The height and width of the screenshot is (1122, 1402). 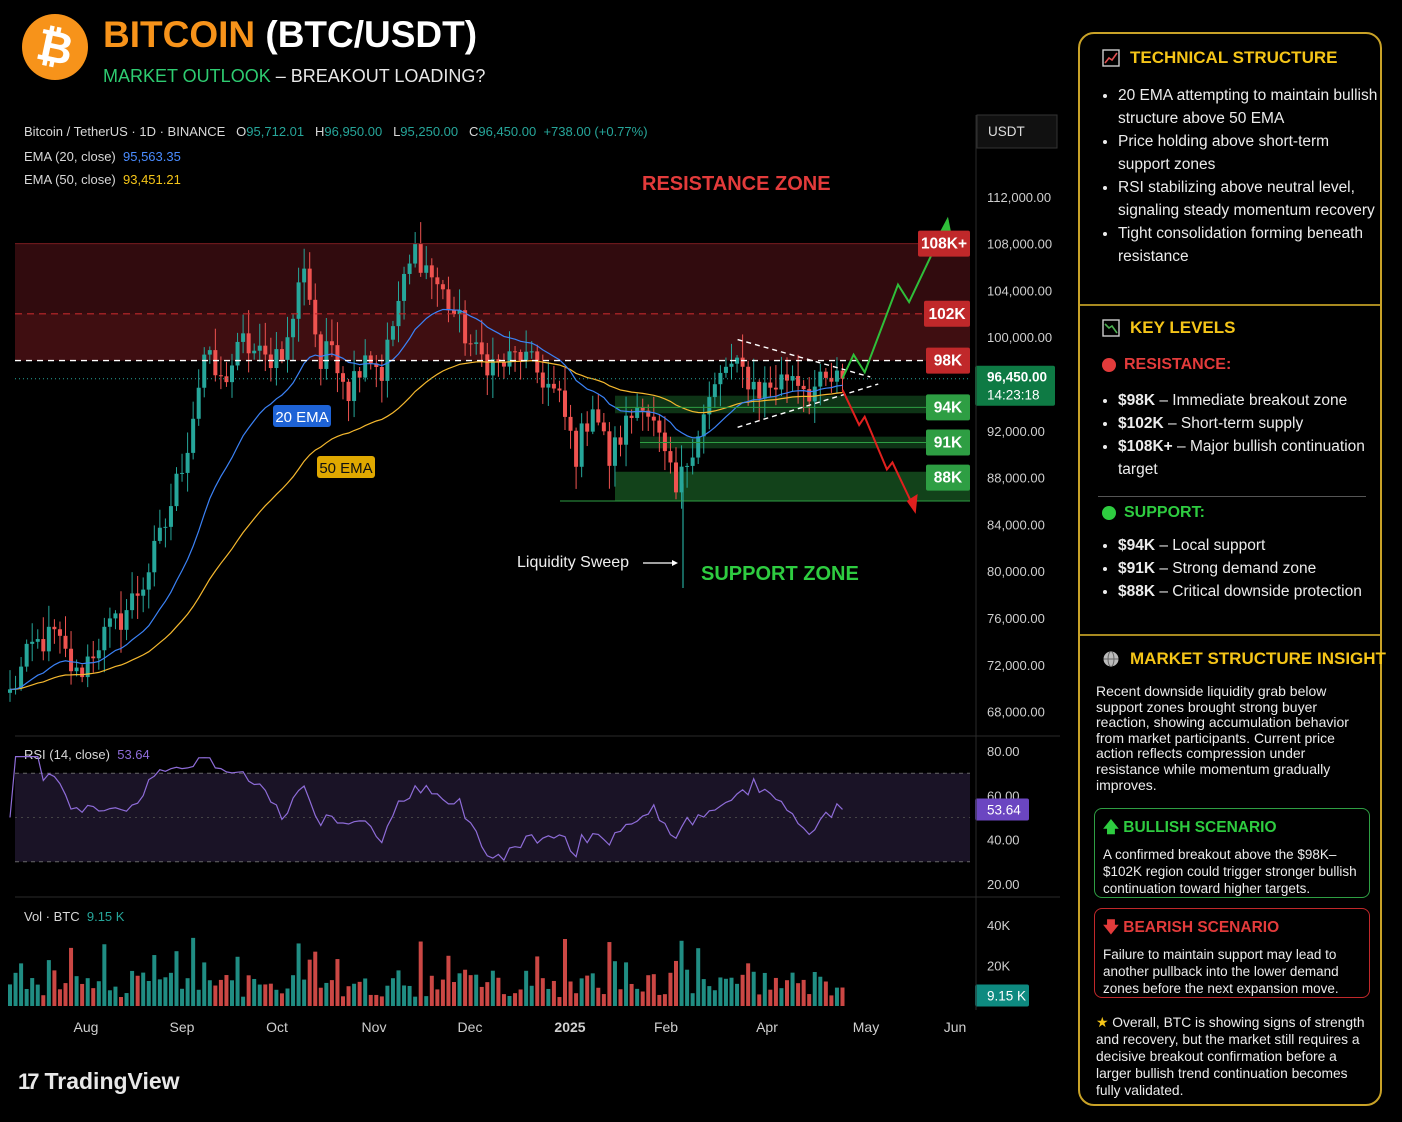 I want to click on level-value: $88K, so click(x=1137, y=591).